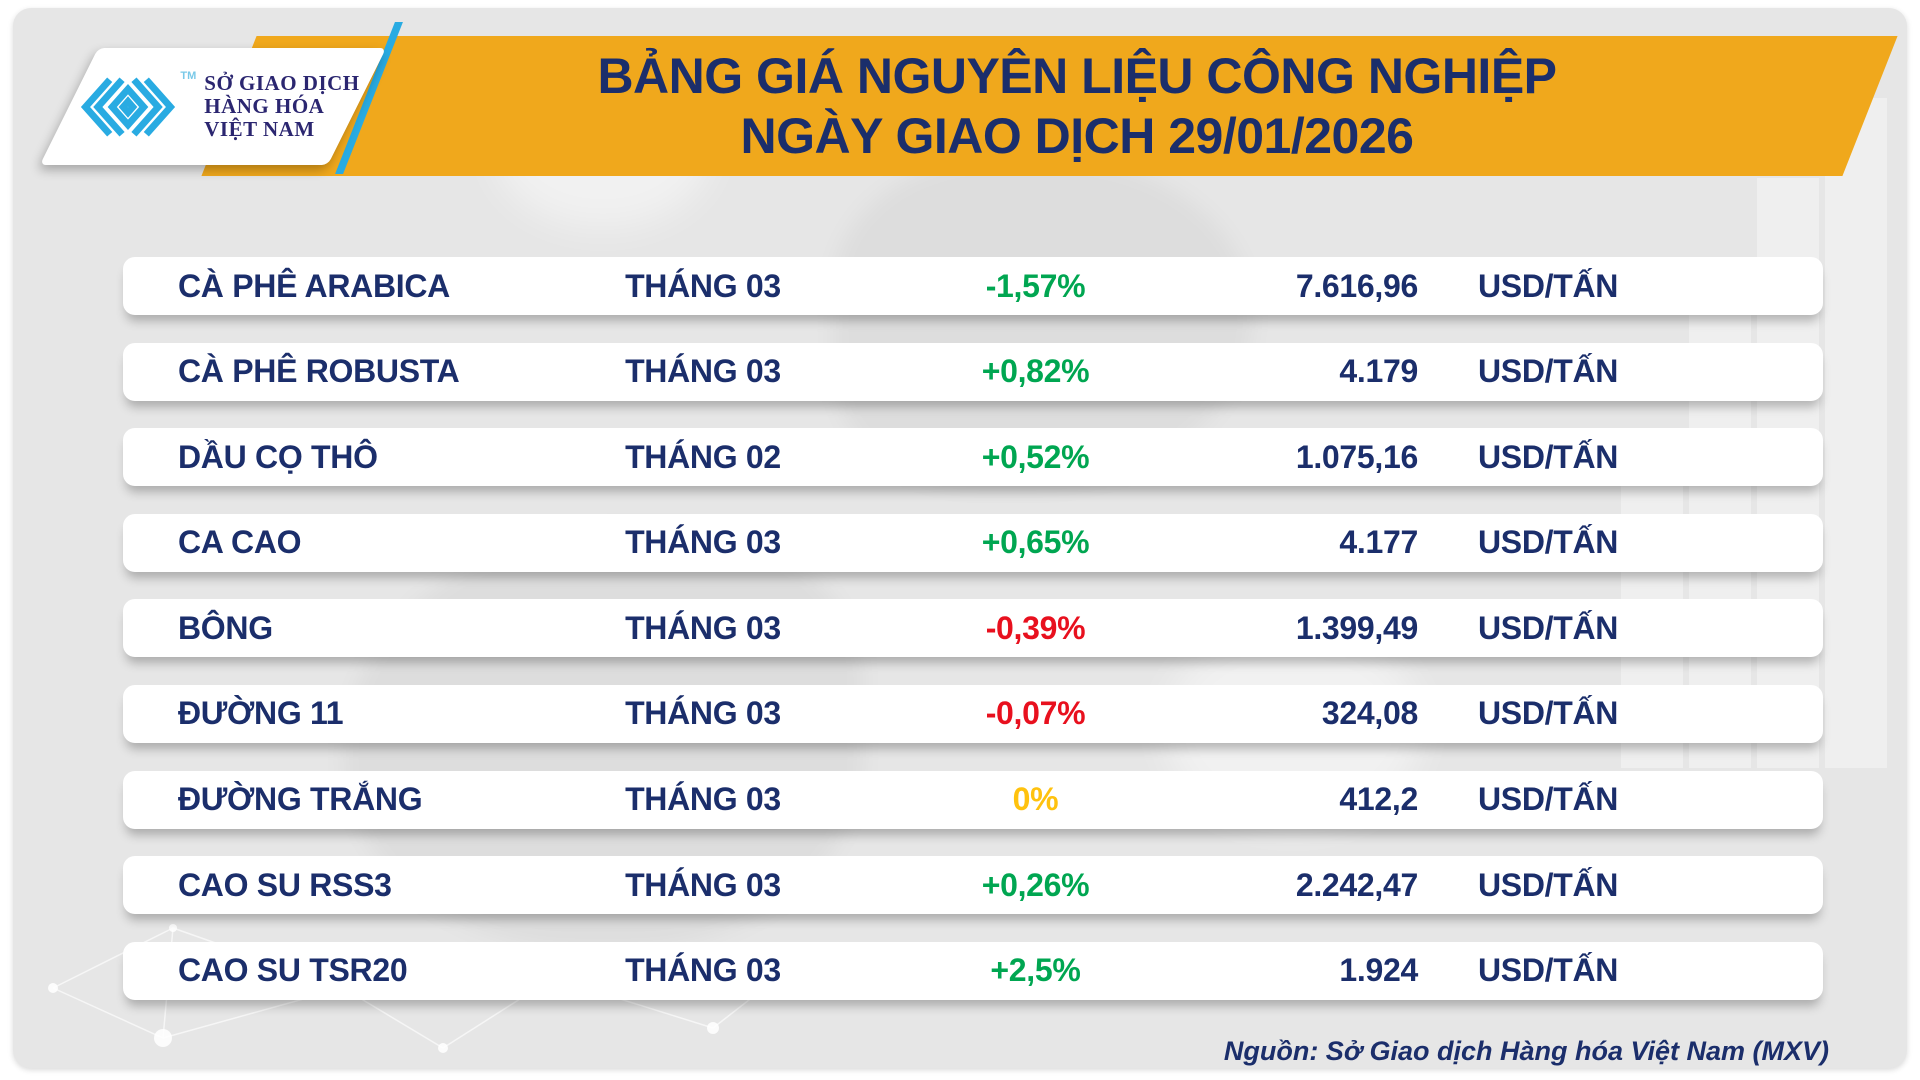 The width and height of the screenshot is (1920, 1080). Describe the element at coordinates (259, 129) in the screenshot. I see `exchange-name-line: VIỆT NAM` at that location.